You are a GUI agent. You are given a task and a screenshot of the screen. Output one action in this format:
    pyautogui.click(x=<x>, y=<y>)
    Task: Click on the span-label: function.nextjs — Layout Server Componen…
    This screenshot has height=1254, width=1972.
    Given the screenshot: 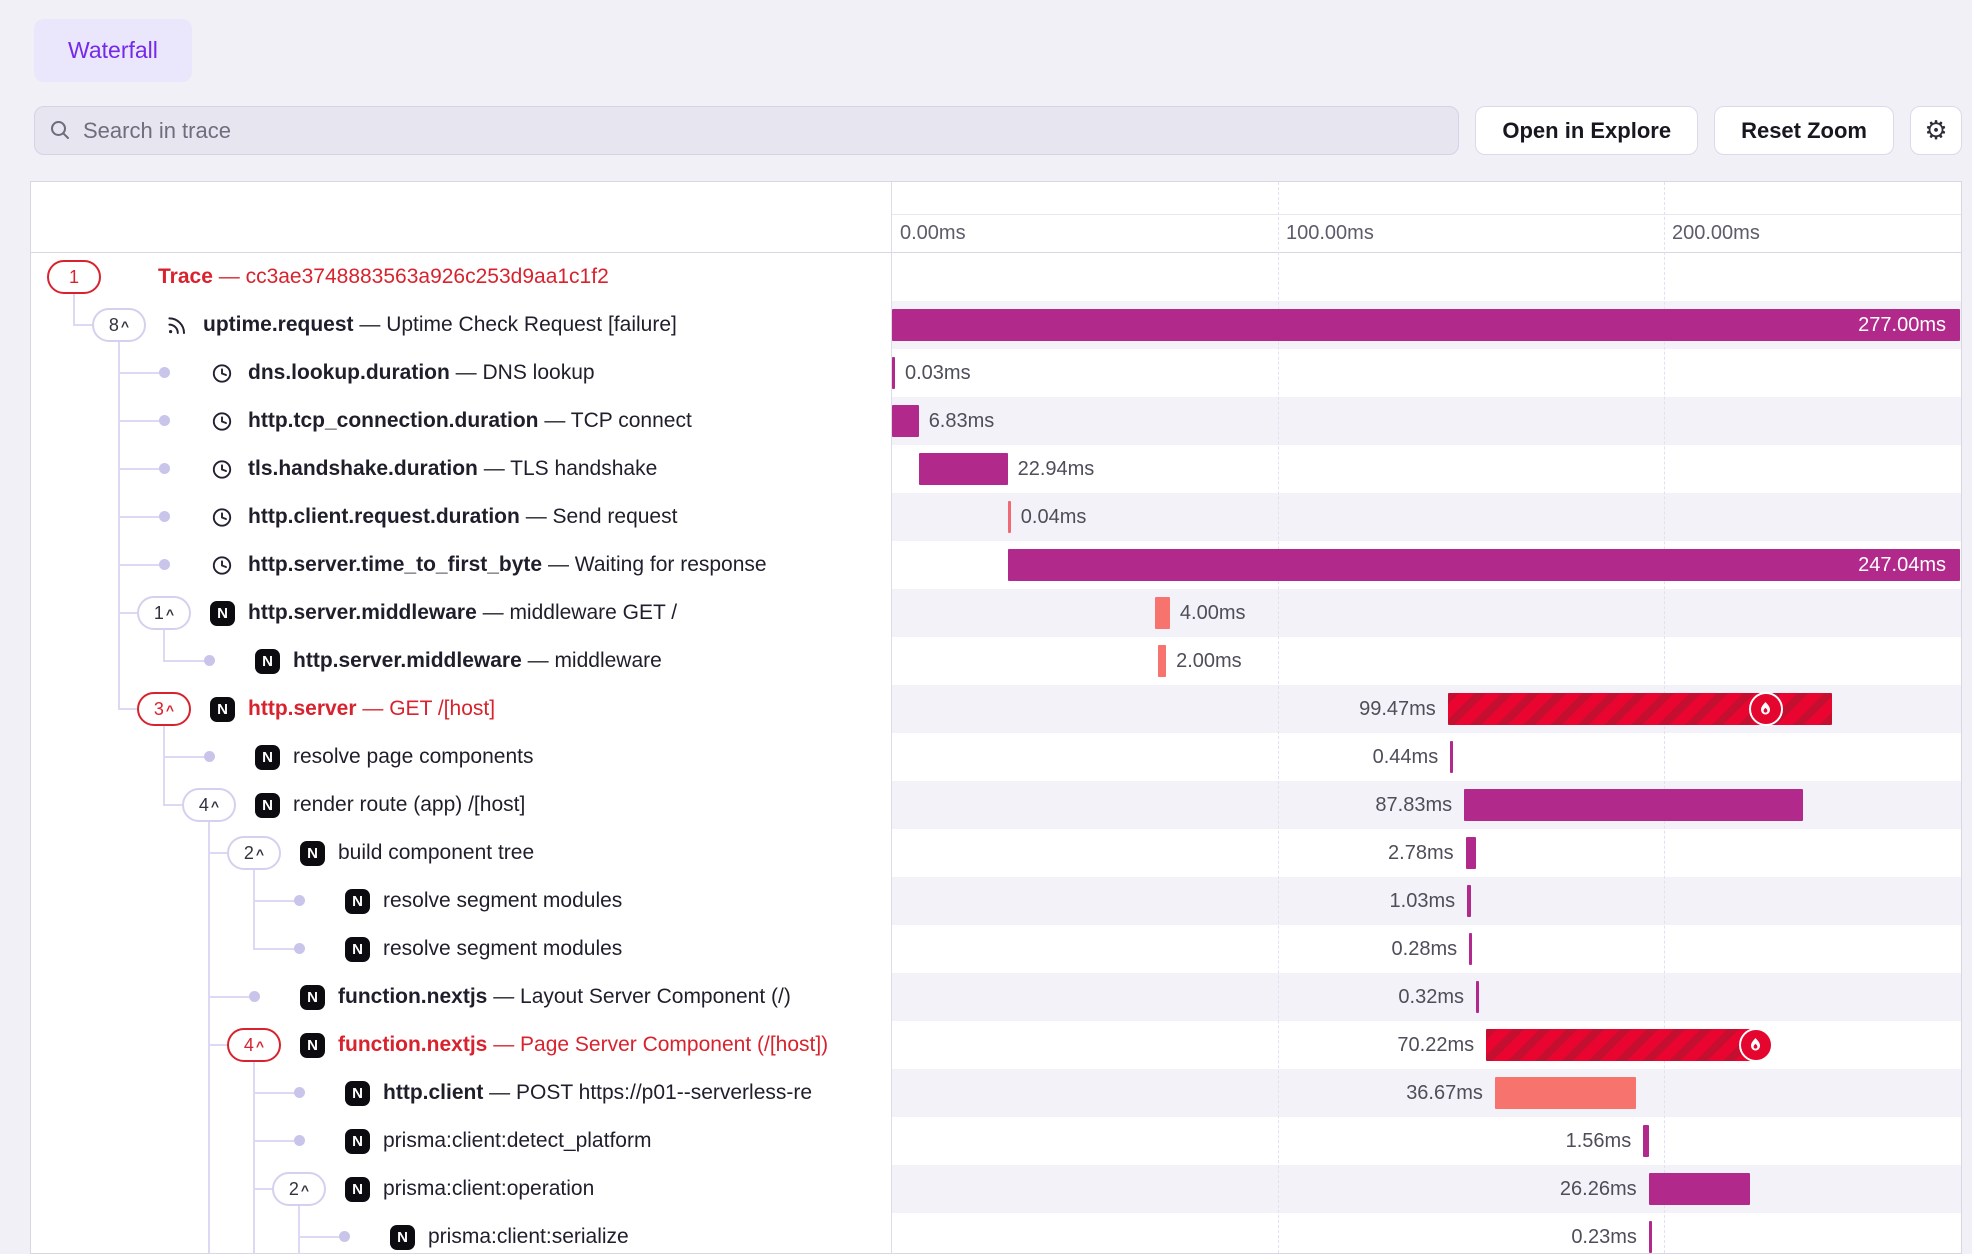 What is the action you would take?
    pyautogui.click(x=564, y=996)
    